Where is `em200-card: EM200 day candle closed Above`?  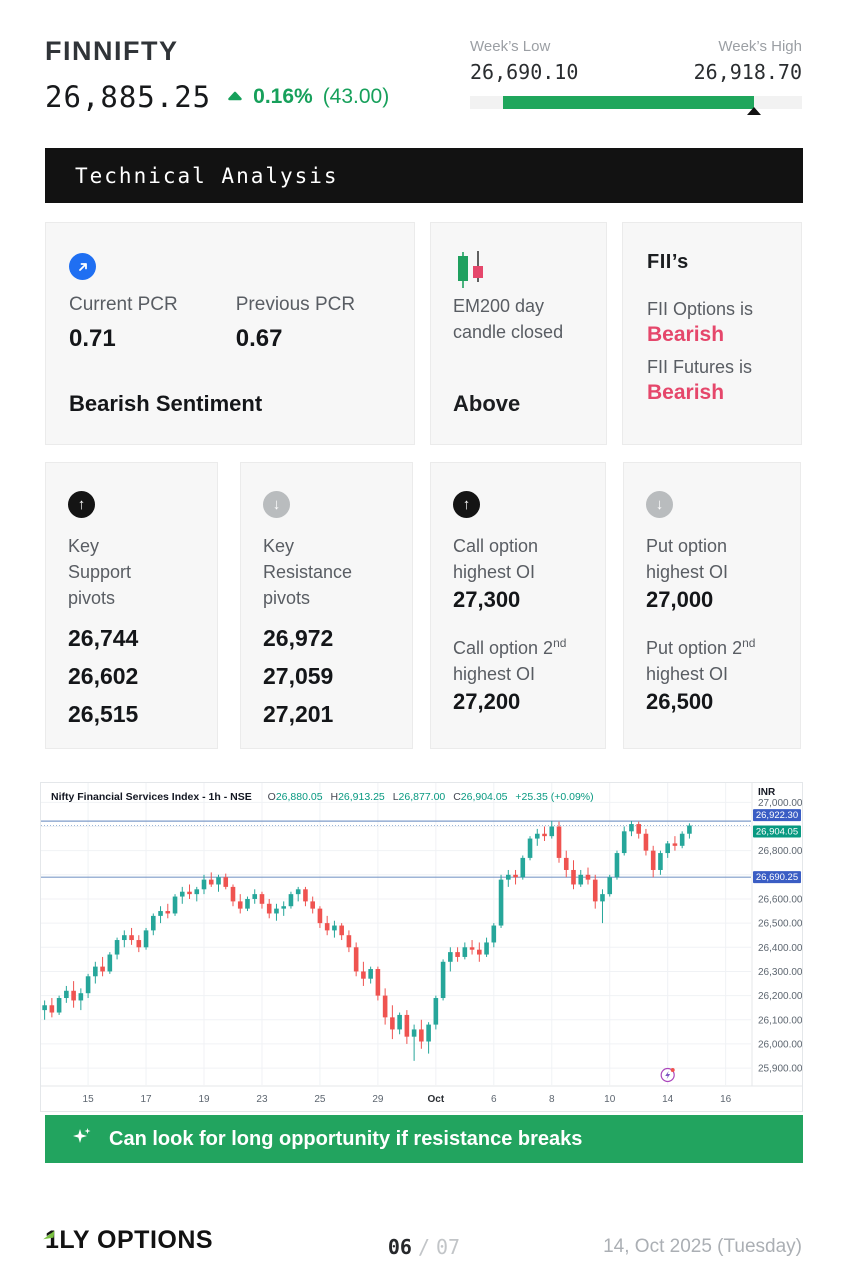 em200-card: EM200 day candle closed Above is located at coordinates (518, 333).